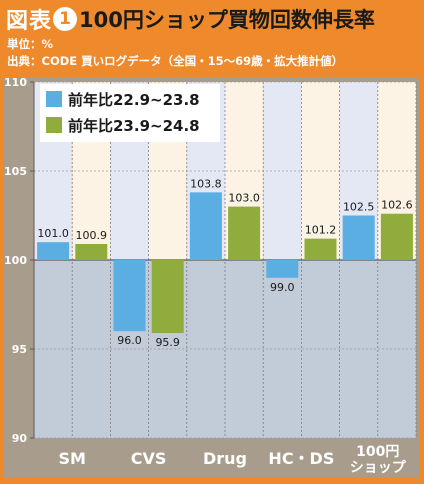 The image size is (424, 484). Describe the element at coordinates (167, 342) in the screenshot. I see `data-label: 95.9` at that location.